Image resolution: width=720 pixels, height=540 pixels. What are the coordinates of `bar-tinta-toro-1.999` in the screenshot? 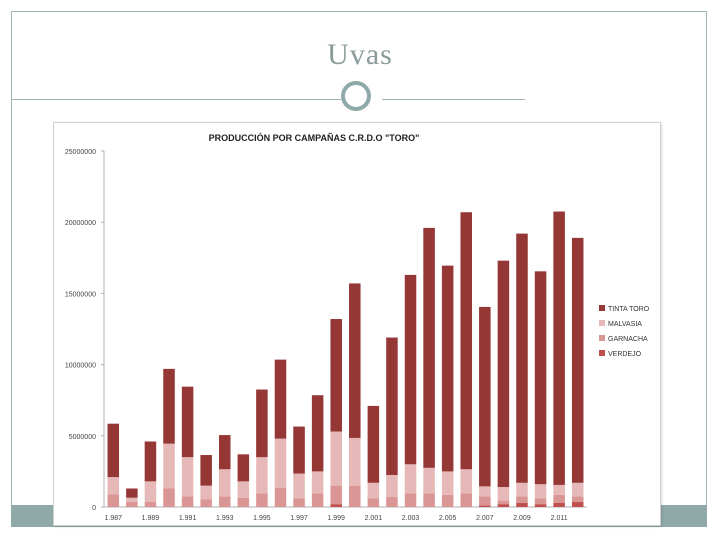 It's located at (336, 375).